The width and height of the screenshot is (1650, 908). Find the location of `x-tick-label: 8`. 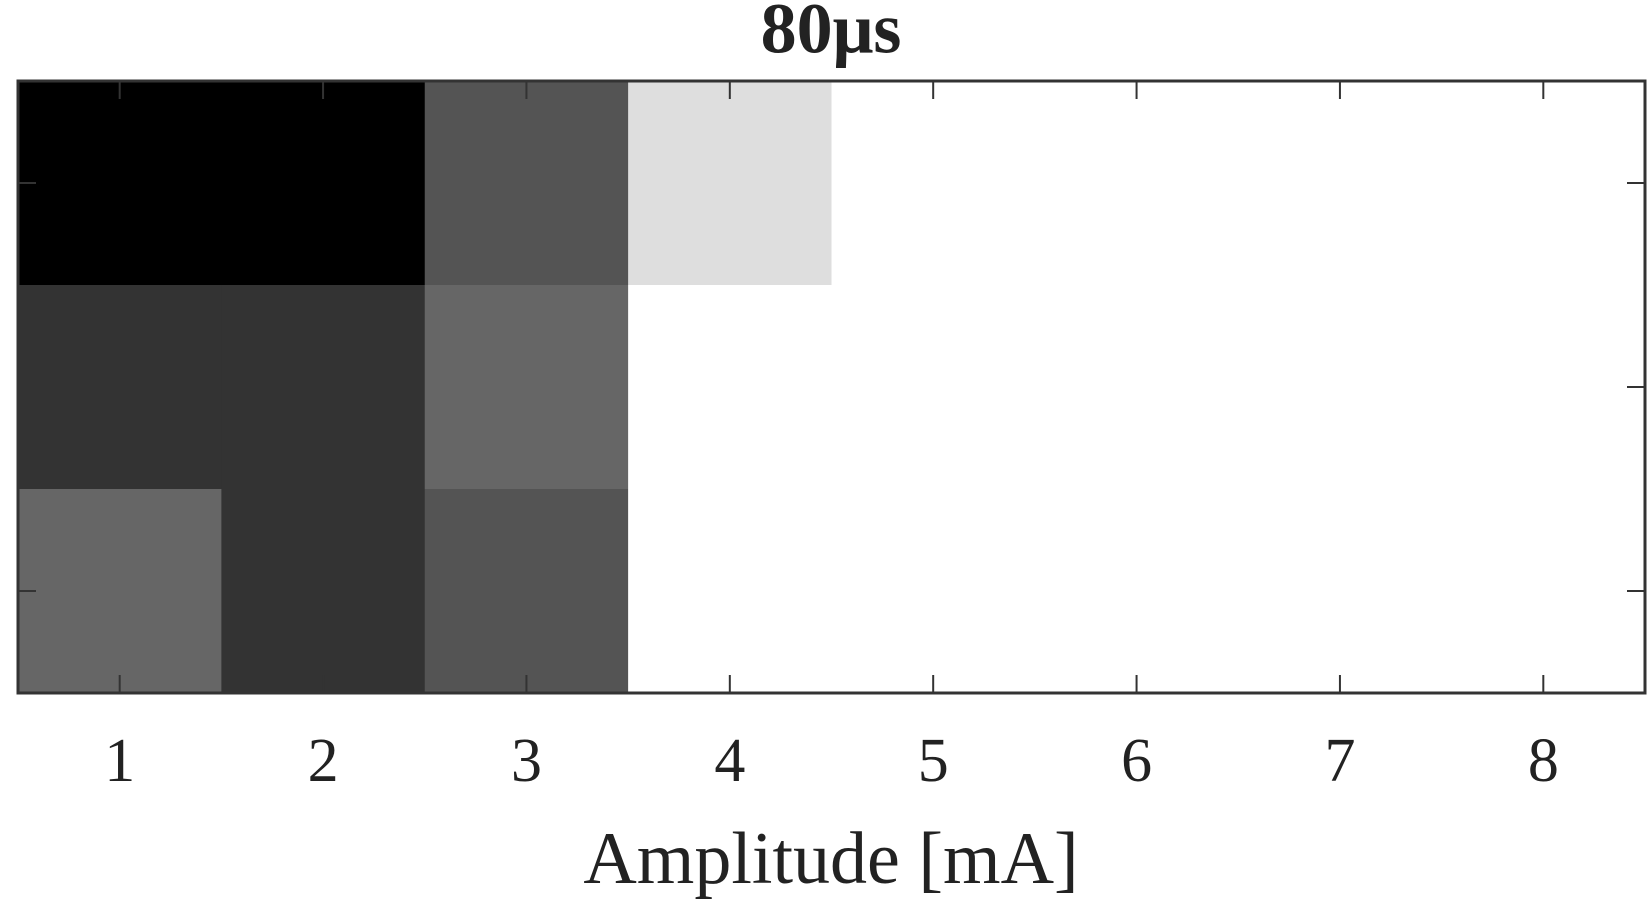

x-tick-label: 8 is located at coordinates (1543, 761).